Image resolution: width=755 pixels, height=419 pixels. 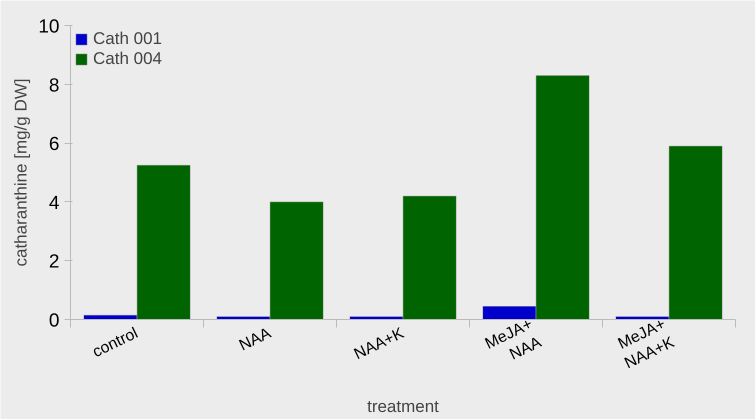 What do you see at coordinates (403, 406) in the screenshot?
I see `x-axis-title: treatment` at bounding box center [403, 406].